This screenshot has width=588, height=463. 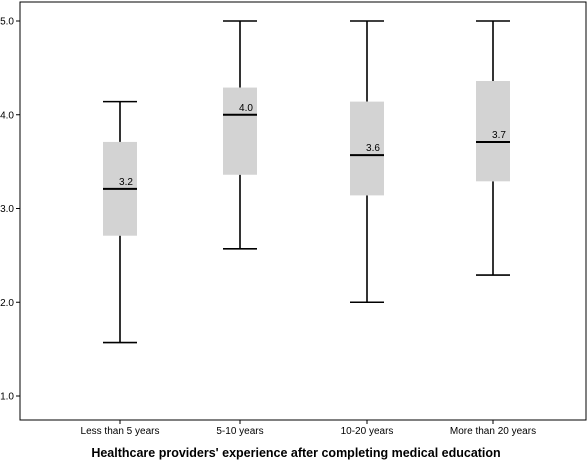 I want to click on x-tick-label: More than 20 years, so click(x=493, y=431).